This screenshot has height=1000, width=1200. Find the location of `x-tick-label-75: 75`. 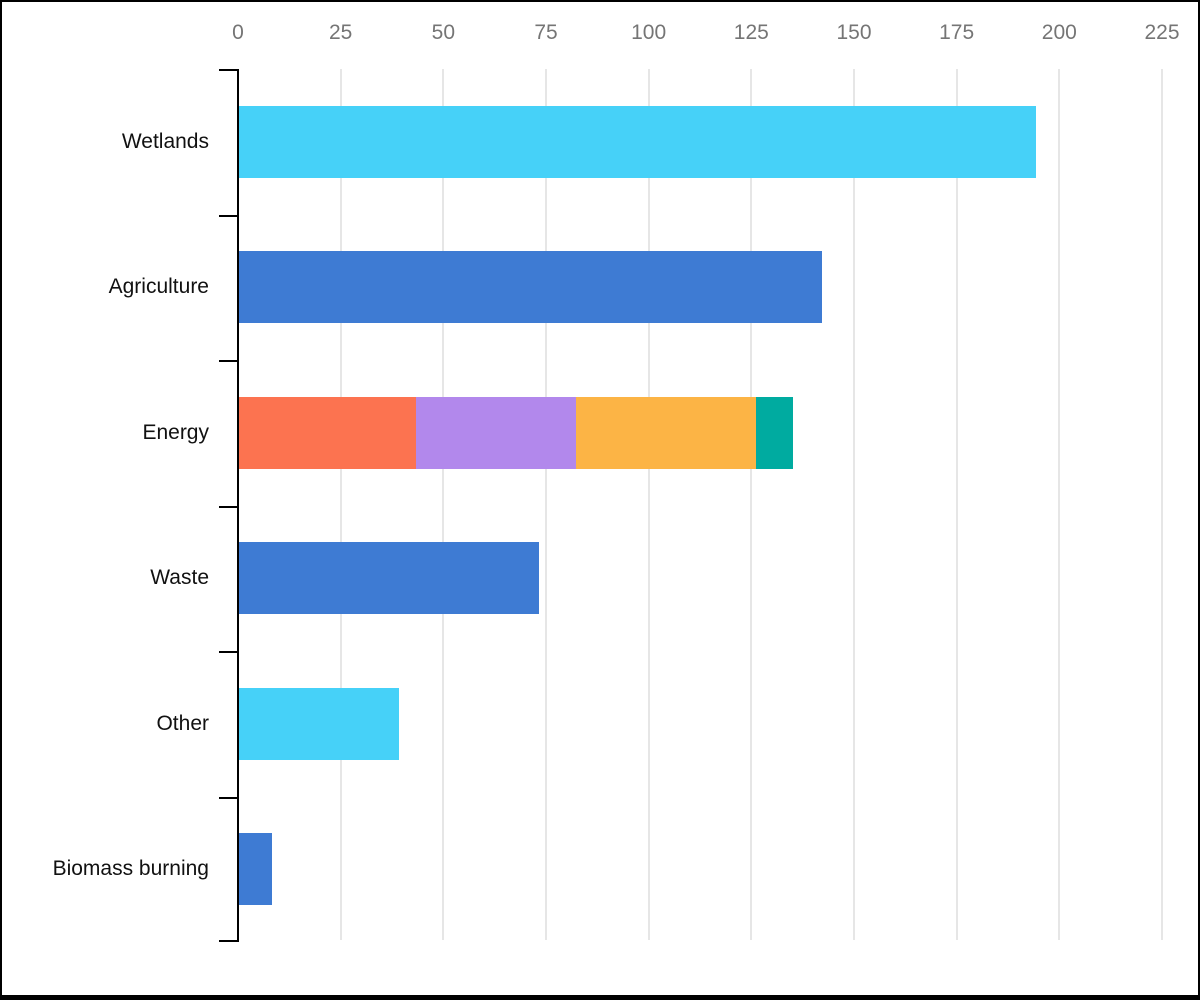

x-tick-label-75: 75 is located at coordinates (546, 32).